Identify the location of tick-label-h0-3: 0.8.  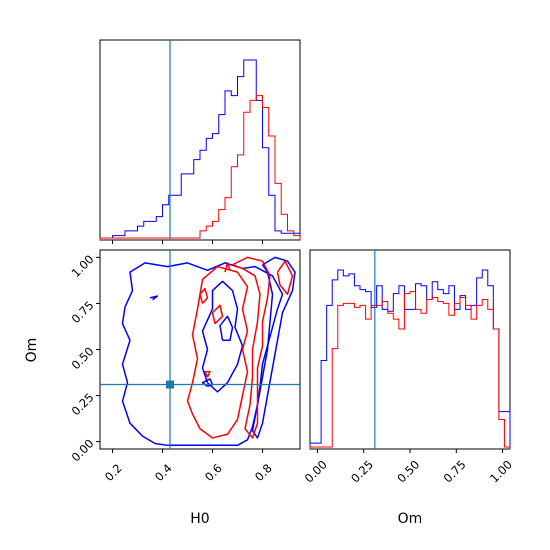
(263, 472).